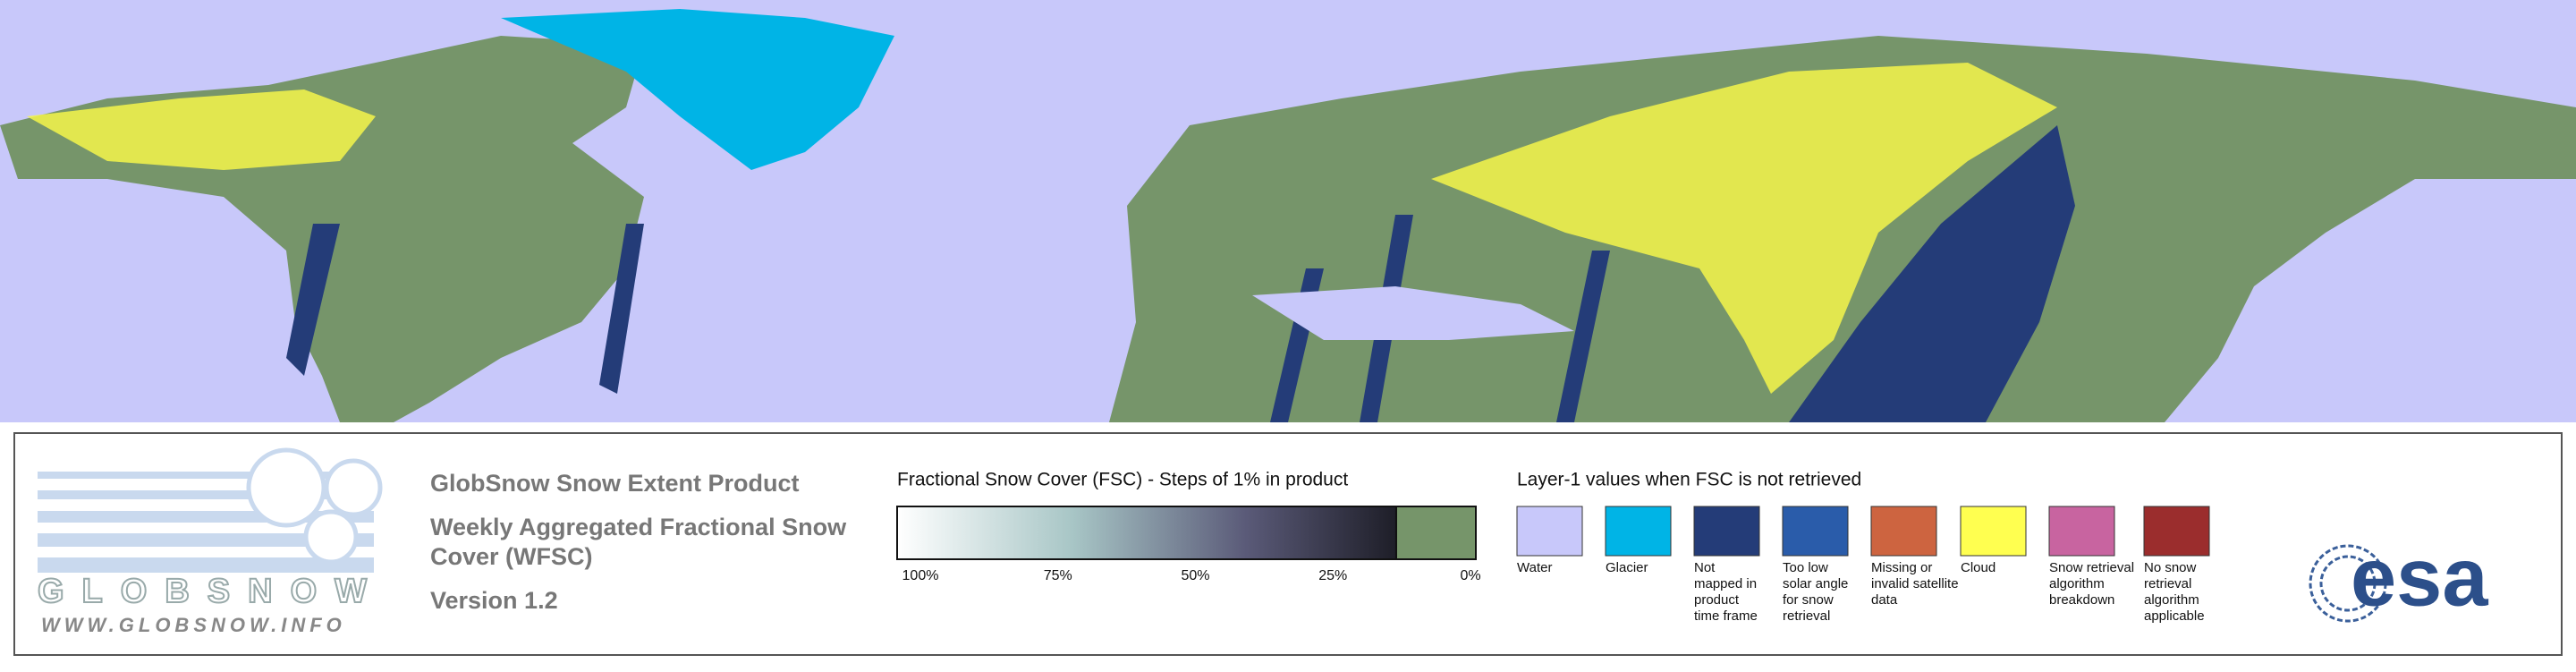 The height and width of the screenshot is (672, 2576). I want to click on class-label: Missing or, so click(1901, 567).